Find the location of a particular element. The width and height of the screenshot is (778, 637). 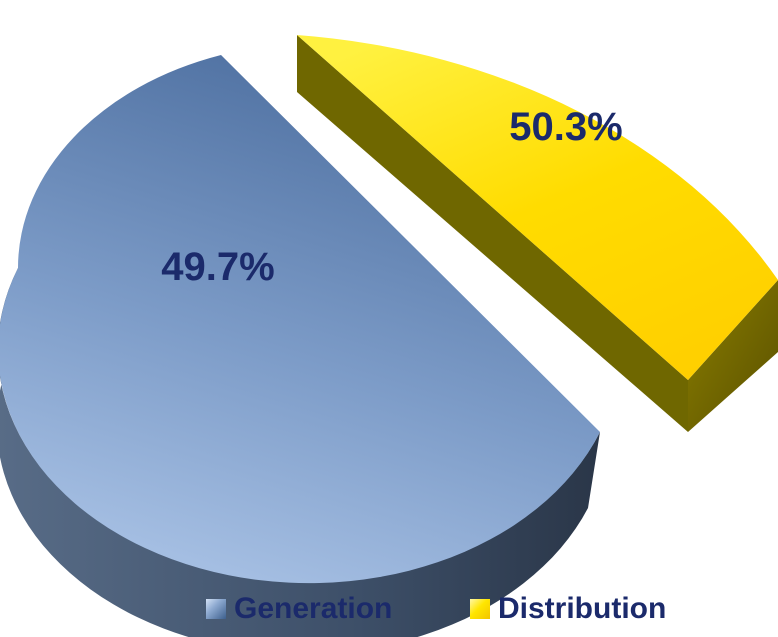

legend-label-distribution: Distribution is located at coordinates (582, 608).